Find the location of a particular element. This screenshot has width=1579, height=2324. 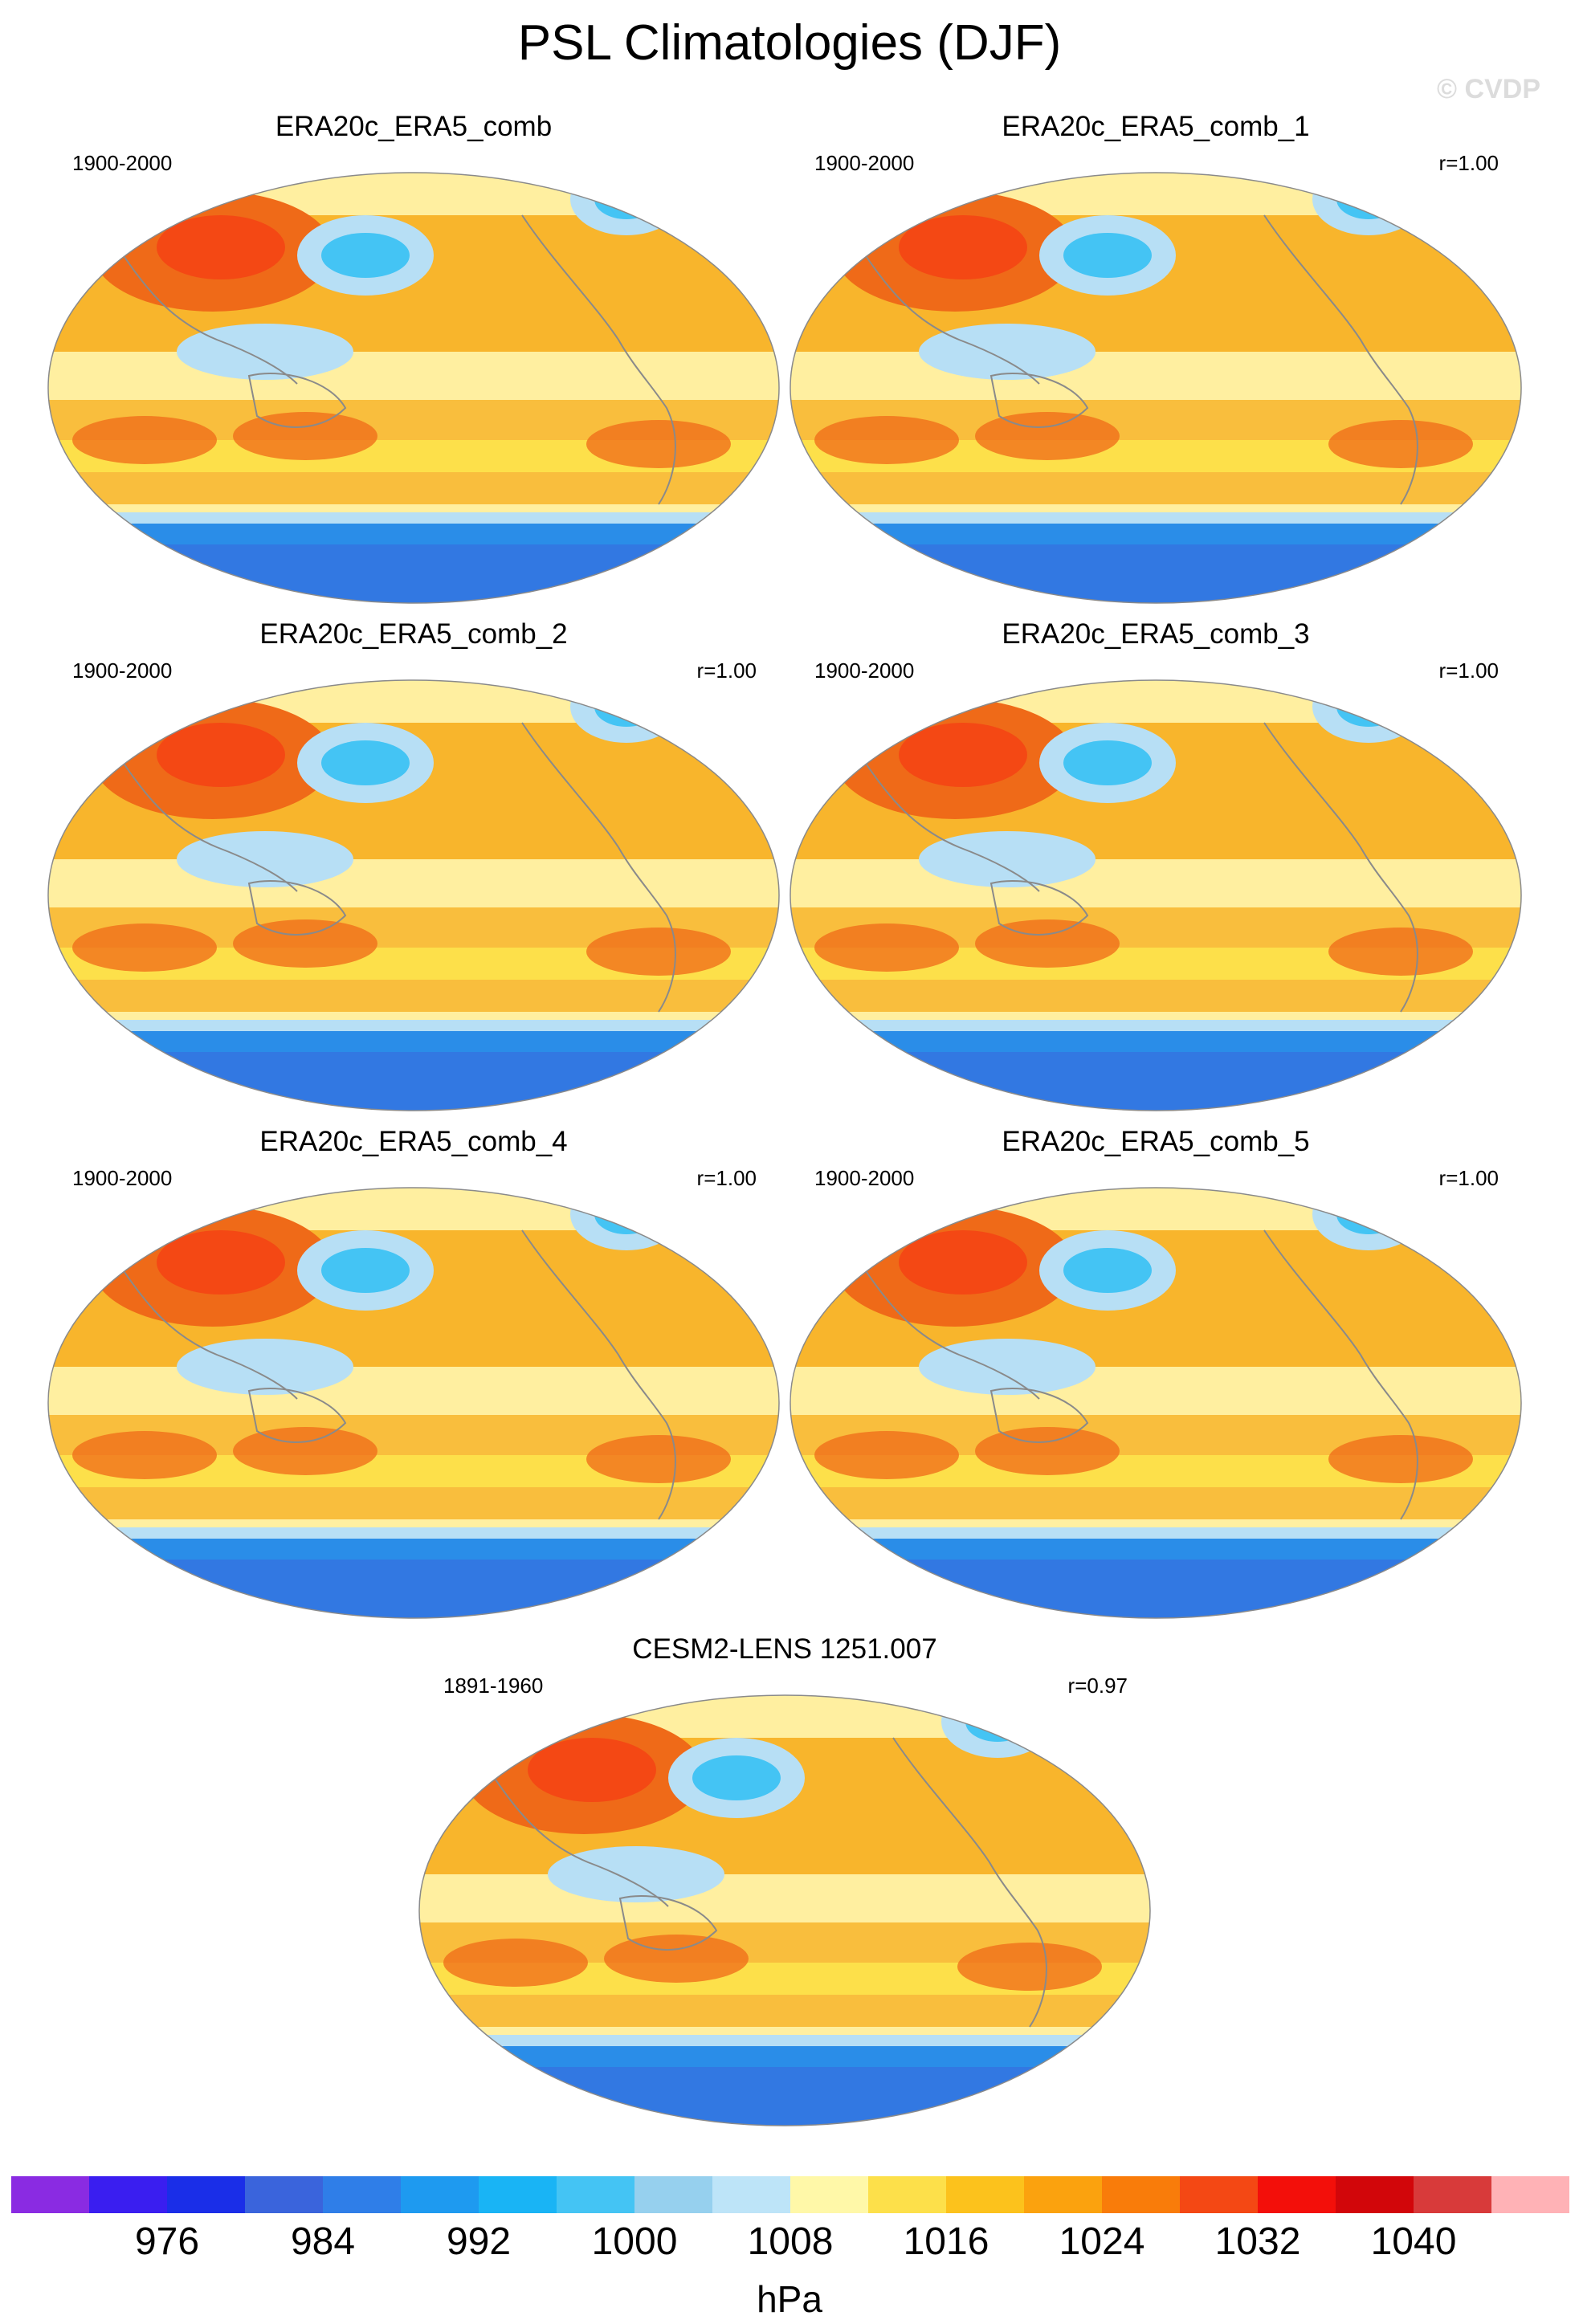

map-panel: ERA20c_ERA5_comb_2 1900-2000 r=1.00 is located at coordinates (413, 867).